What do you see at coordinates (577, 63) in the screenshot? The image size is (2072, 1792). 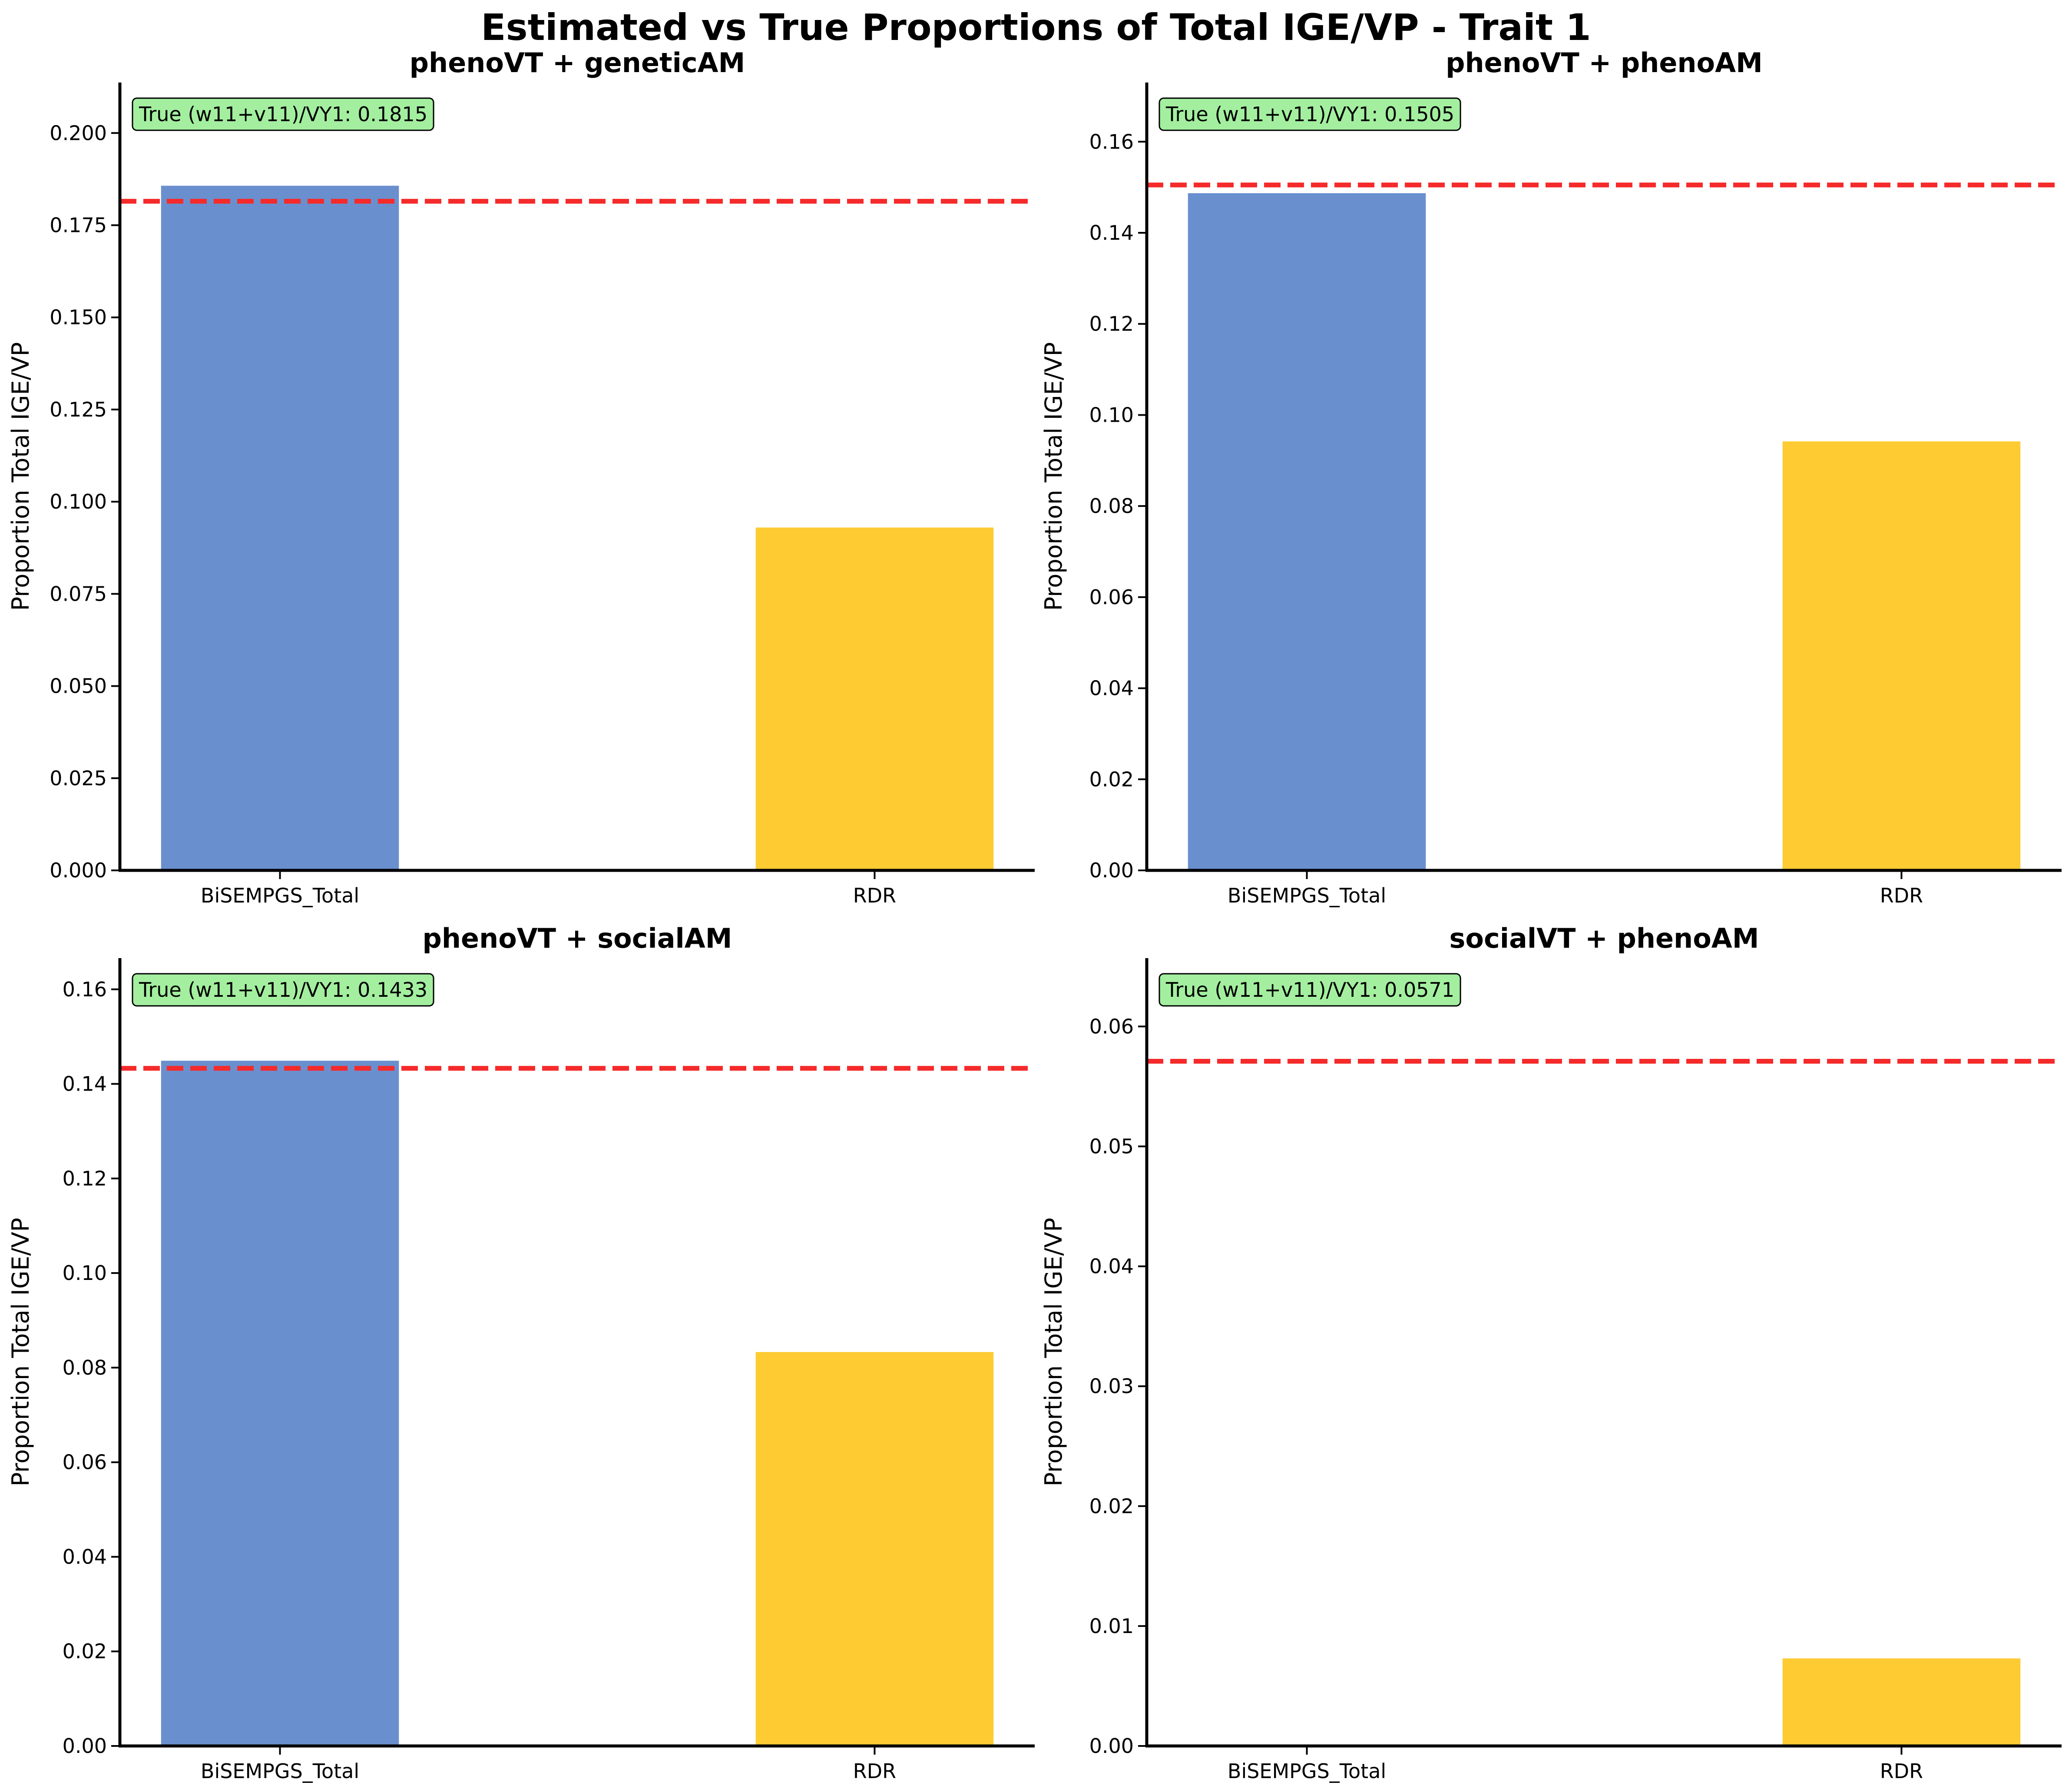 I see `subplot-title: phenoVT + geneticAM` at bounding box center [577, 63].